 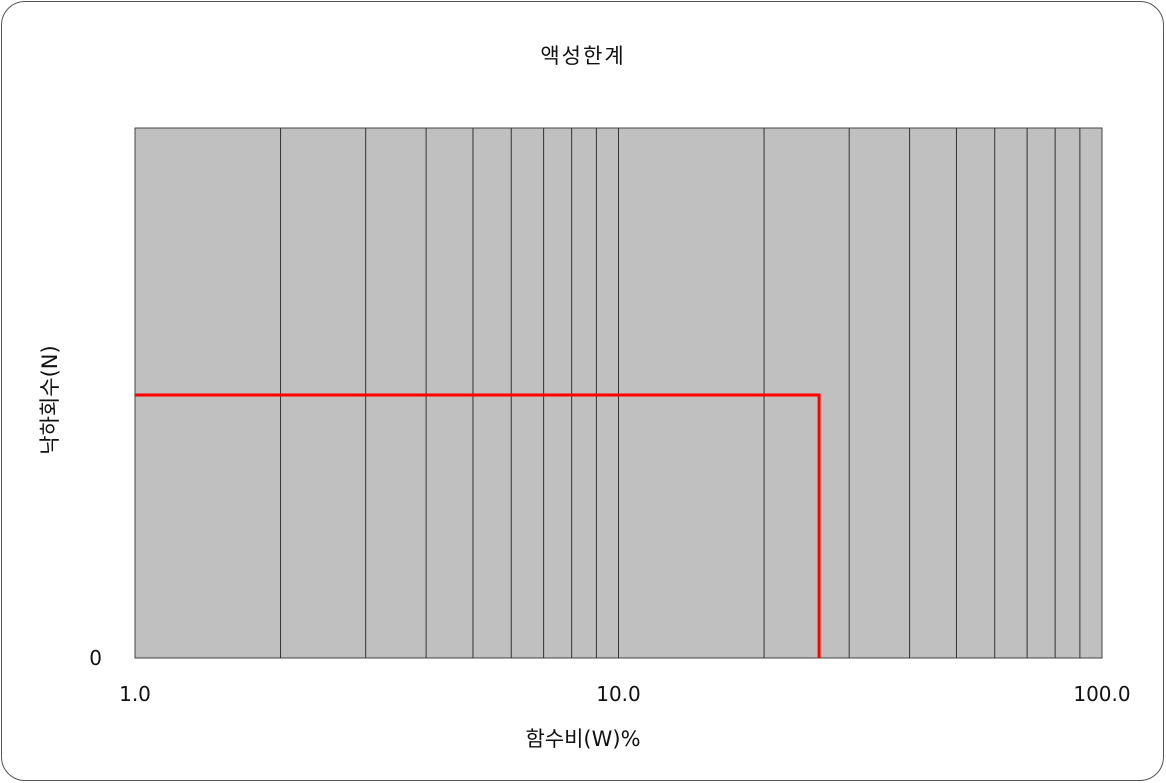 I want to click on y-tick-label: 0, so click(x=95, y=658).